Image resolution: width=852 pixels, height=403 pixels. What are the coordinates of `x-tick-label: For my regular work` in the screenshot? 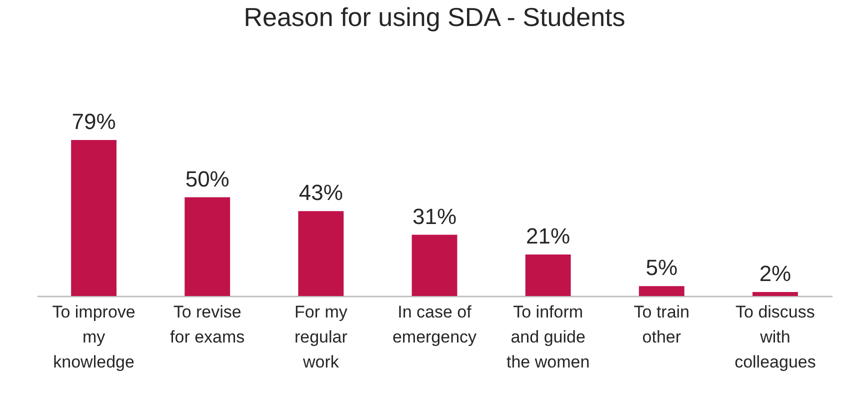 It's located at (321, 337).